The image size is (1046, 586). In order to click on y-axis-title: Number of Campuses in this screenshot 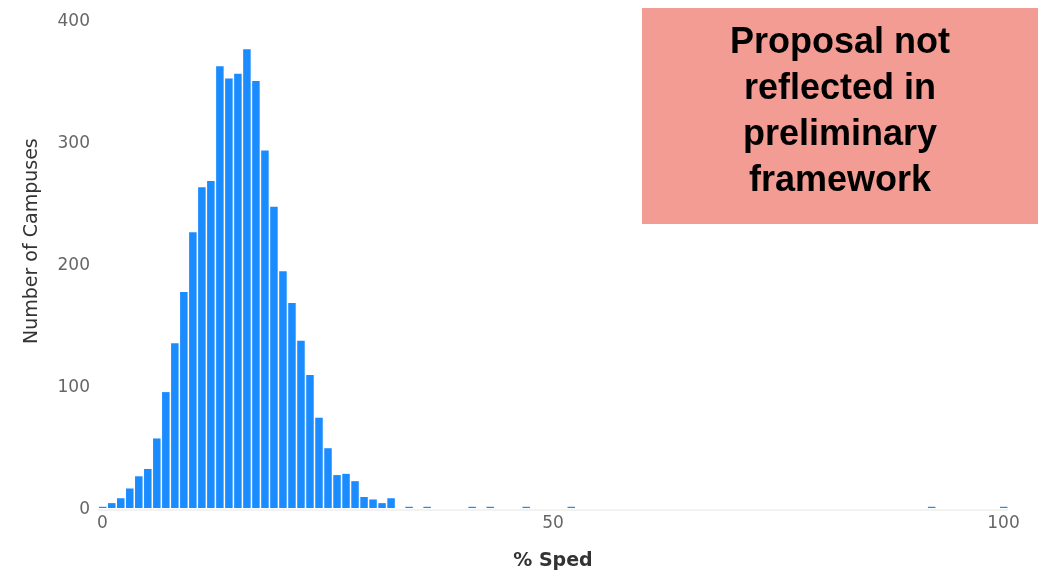, I will do `click(29, 241)`.